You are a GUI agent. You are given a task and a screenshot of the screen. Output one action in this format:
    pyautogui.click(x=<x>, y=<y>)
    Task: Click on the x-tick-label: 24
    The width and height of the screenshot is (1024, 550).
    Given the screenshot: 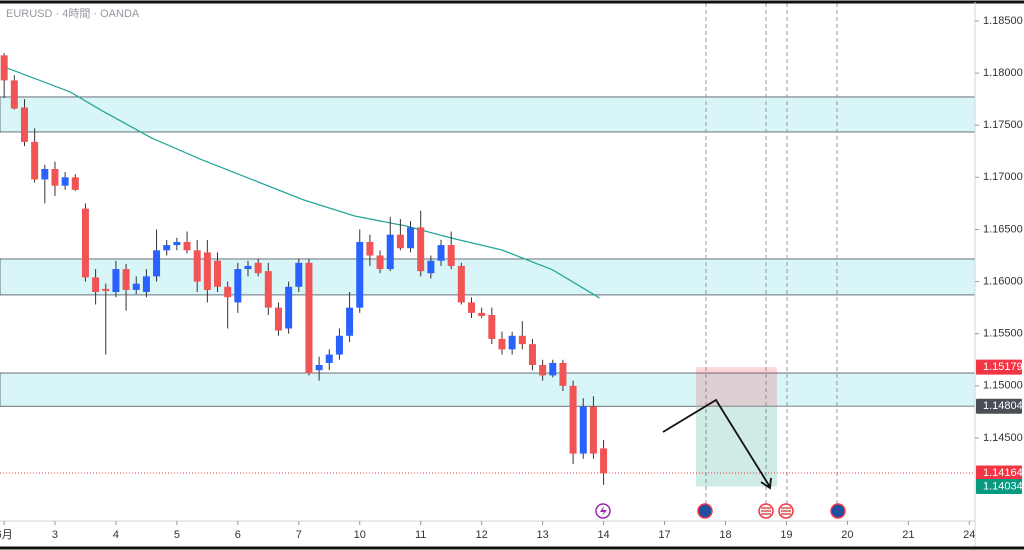 What is the action you would take?
    pyautogui.click(x=969, y=535)
    